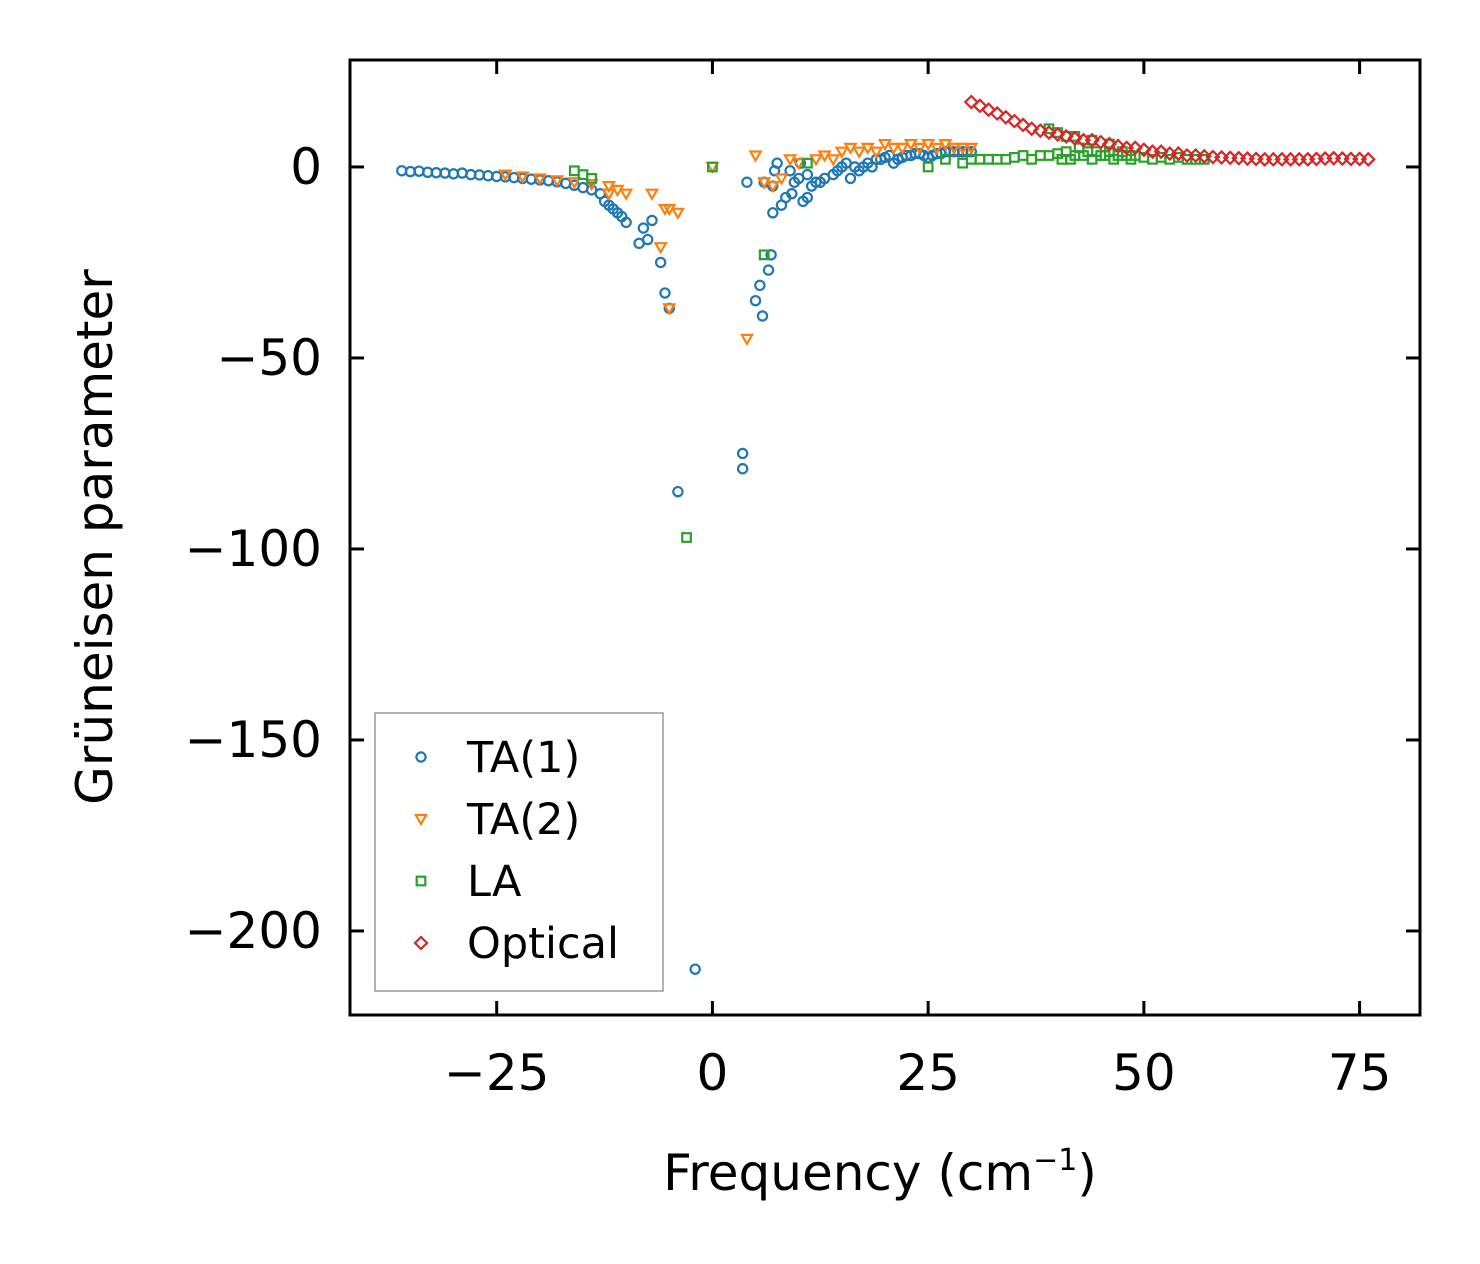 This screenshot has height=1264, width=1480. I want to click on series-ta-2-, so click(738, 242).